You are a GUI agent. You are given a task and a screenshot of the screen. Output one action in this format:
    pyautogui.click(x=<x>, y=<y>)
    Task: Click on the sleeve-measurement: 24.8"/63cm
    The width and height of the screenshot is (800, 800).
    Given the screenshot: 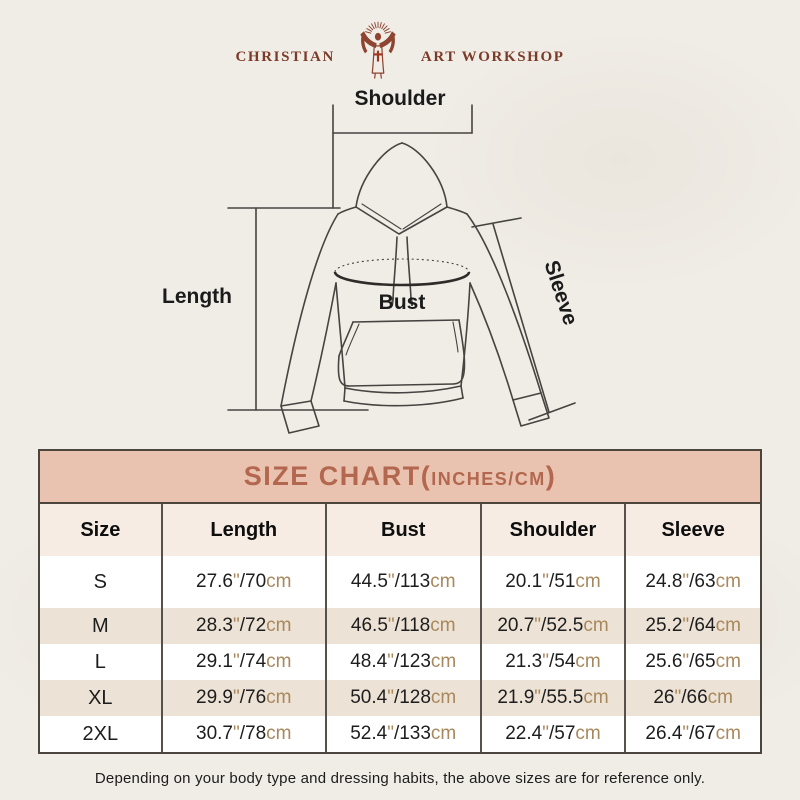 What is the action you would take?
    pyautogui.click(x=692, y=582)
    